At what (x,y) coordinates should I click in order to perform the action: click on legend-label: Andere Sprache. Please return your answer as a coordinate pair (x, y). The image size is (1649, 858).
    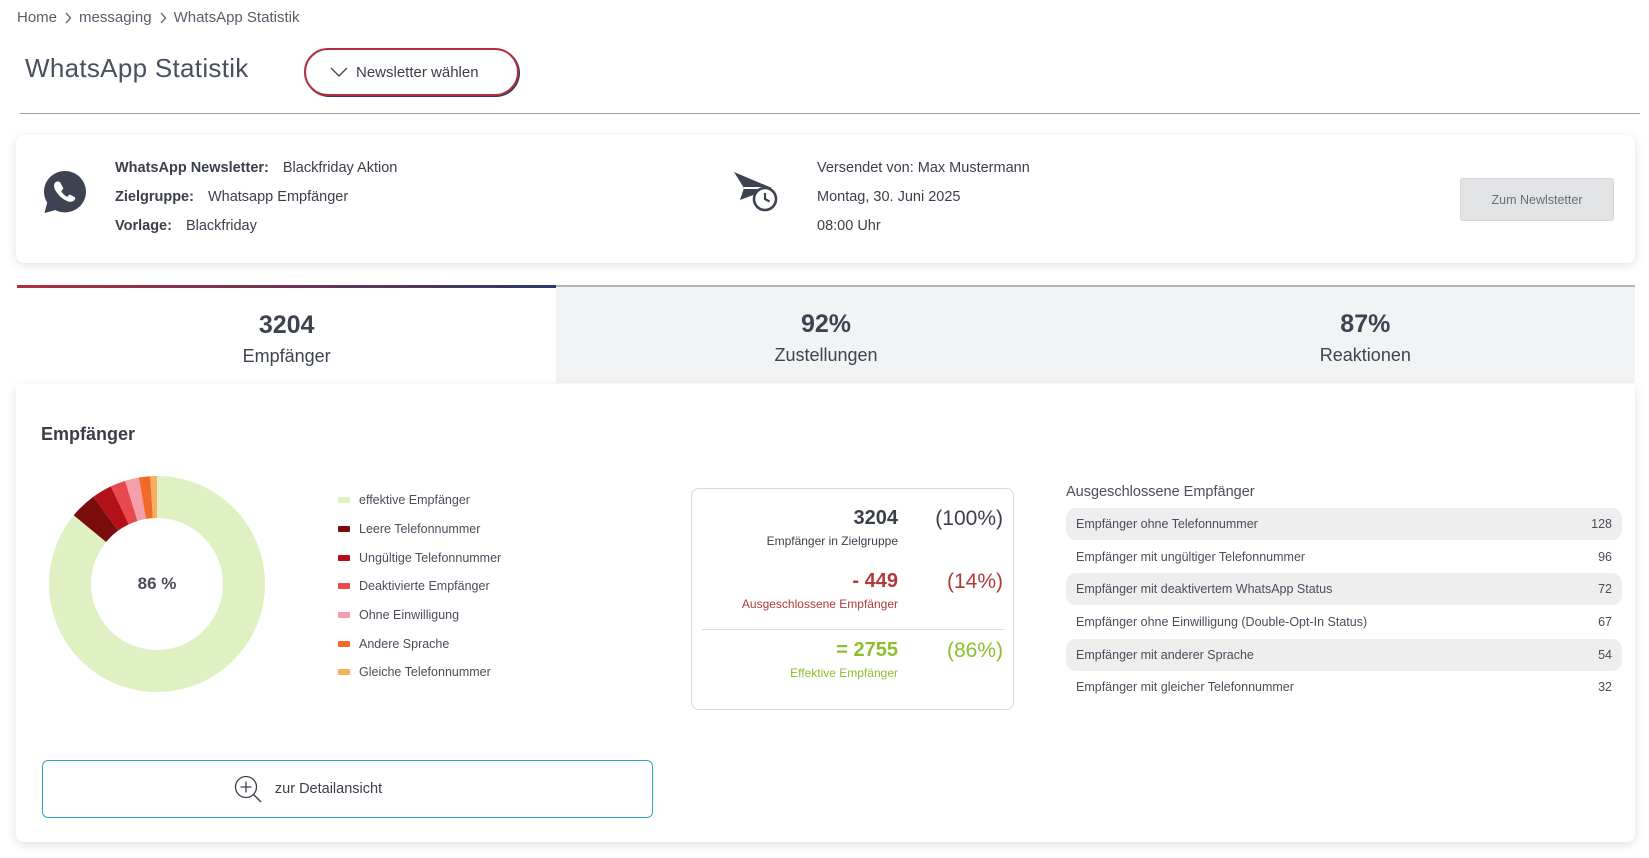
    Looking at the image, I should click on (404, 643).